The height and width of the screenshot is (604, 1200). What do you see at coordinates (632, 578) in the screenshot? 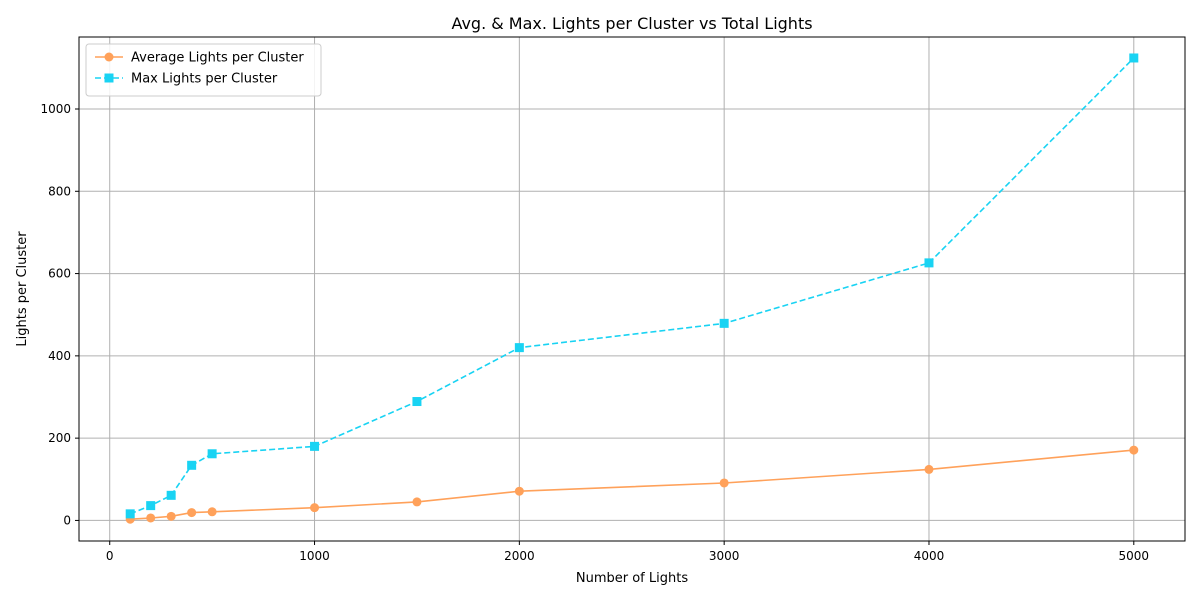
I see `x-axis-label: Number of Lights` at bounding box center [632, 578].